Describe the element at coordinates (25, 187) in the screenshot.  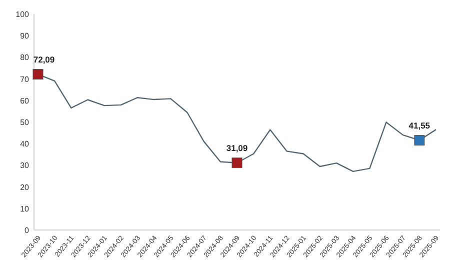
I see `y-tick-label: 20` at that location.